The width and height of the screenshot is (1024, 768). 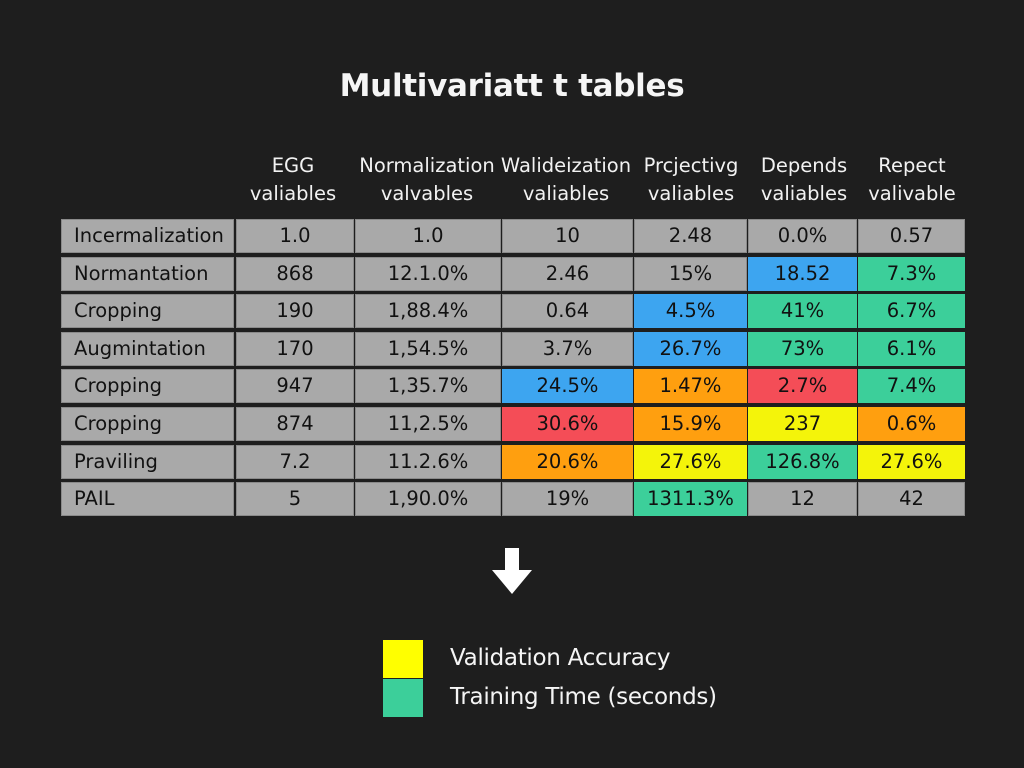 I want to click on row-label: Augmintation, so click(x=147, y=349).